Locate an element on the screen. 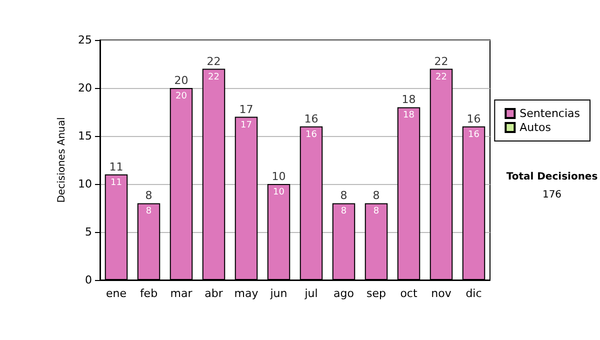  x-tick-label: nov is located at coordinates (441, 293).